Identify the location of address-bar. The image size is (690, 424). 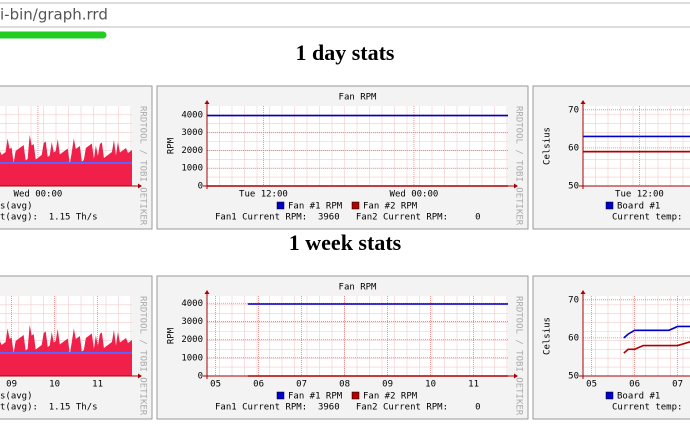
(345, 15).